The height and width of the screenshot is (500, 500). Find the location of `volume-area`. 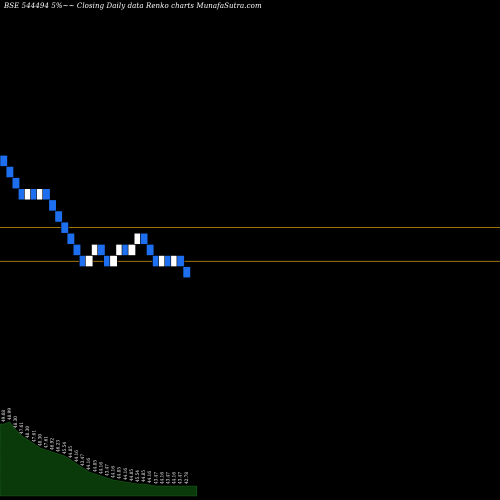

volume-area is located at coordinates (99, 459).